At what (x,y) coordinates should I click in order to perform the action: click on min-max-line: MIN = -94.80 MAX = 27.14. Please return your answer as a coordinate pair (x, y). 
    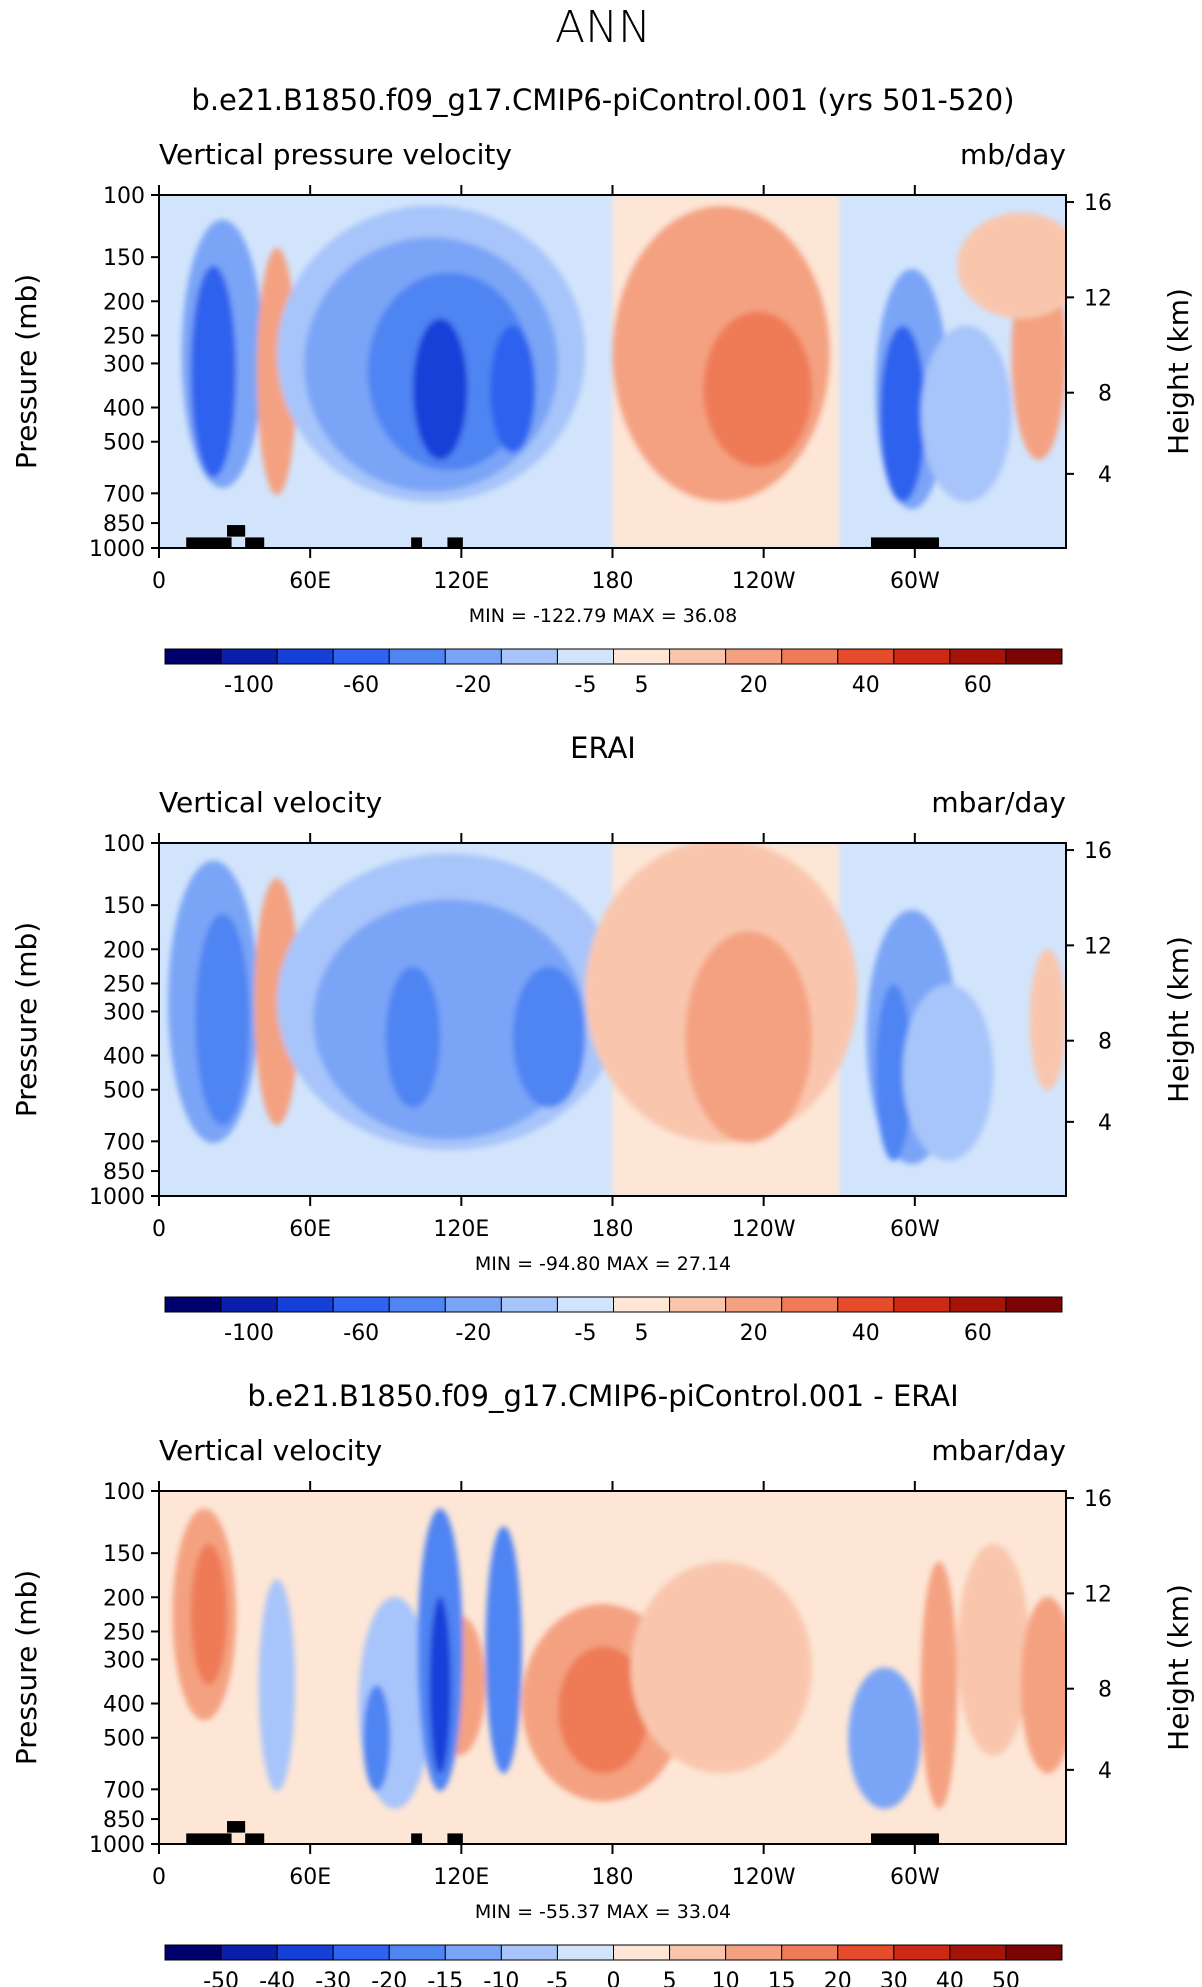
    Looking at the image, I should click on (603, 1264).